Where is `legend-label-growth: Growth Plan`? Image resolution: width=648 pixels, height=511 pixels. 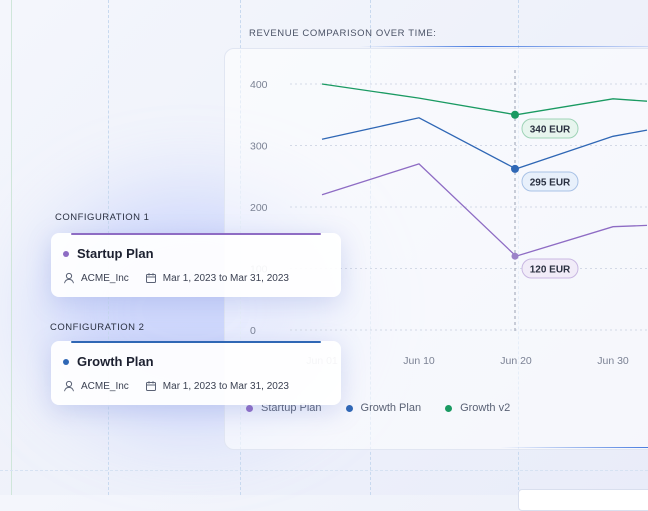
legend-label-growth: Growth Plan is located at coordinates (391, 408).